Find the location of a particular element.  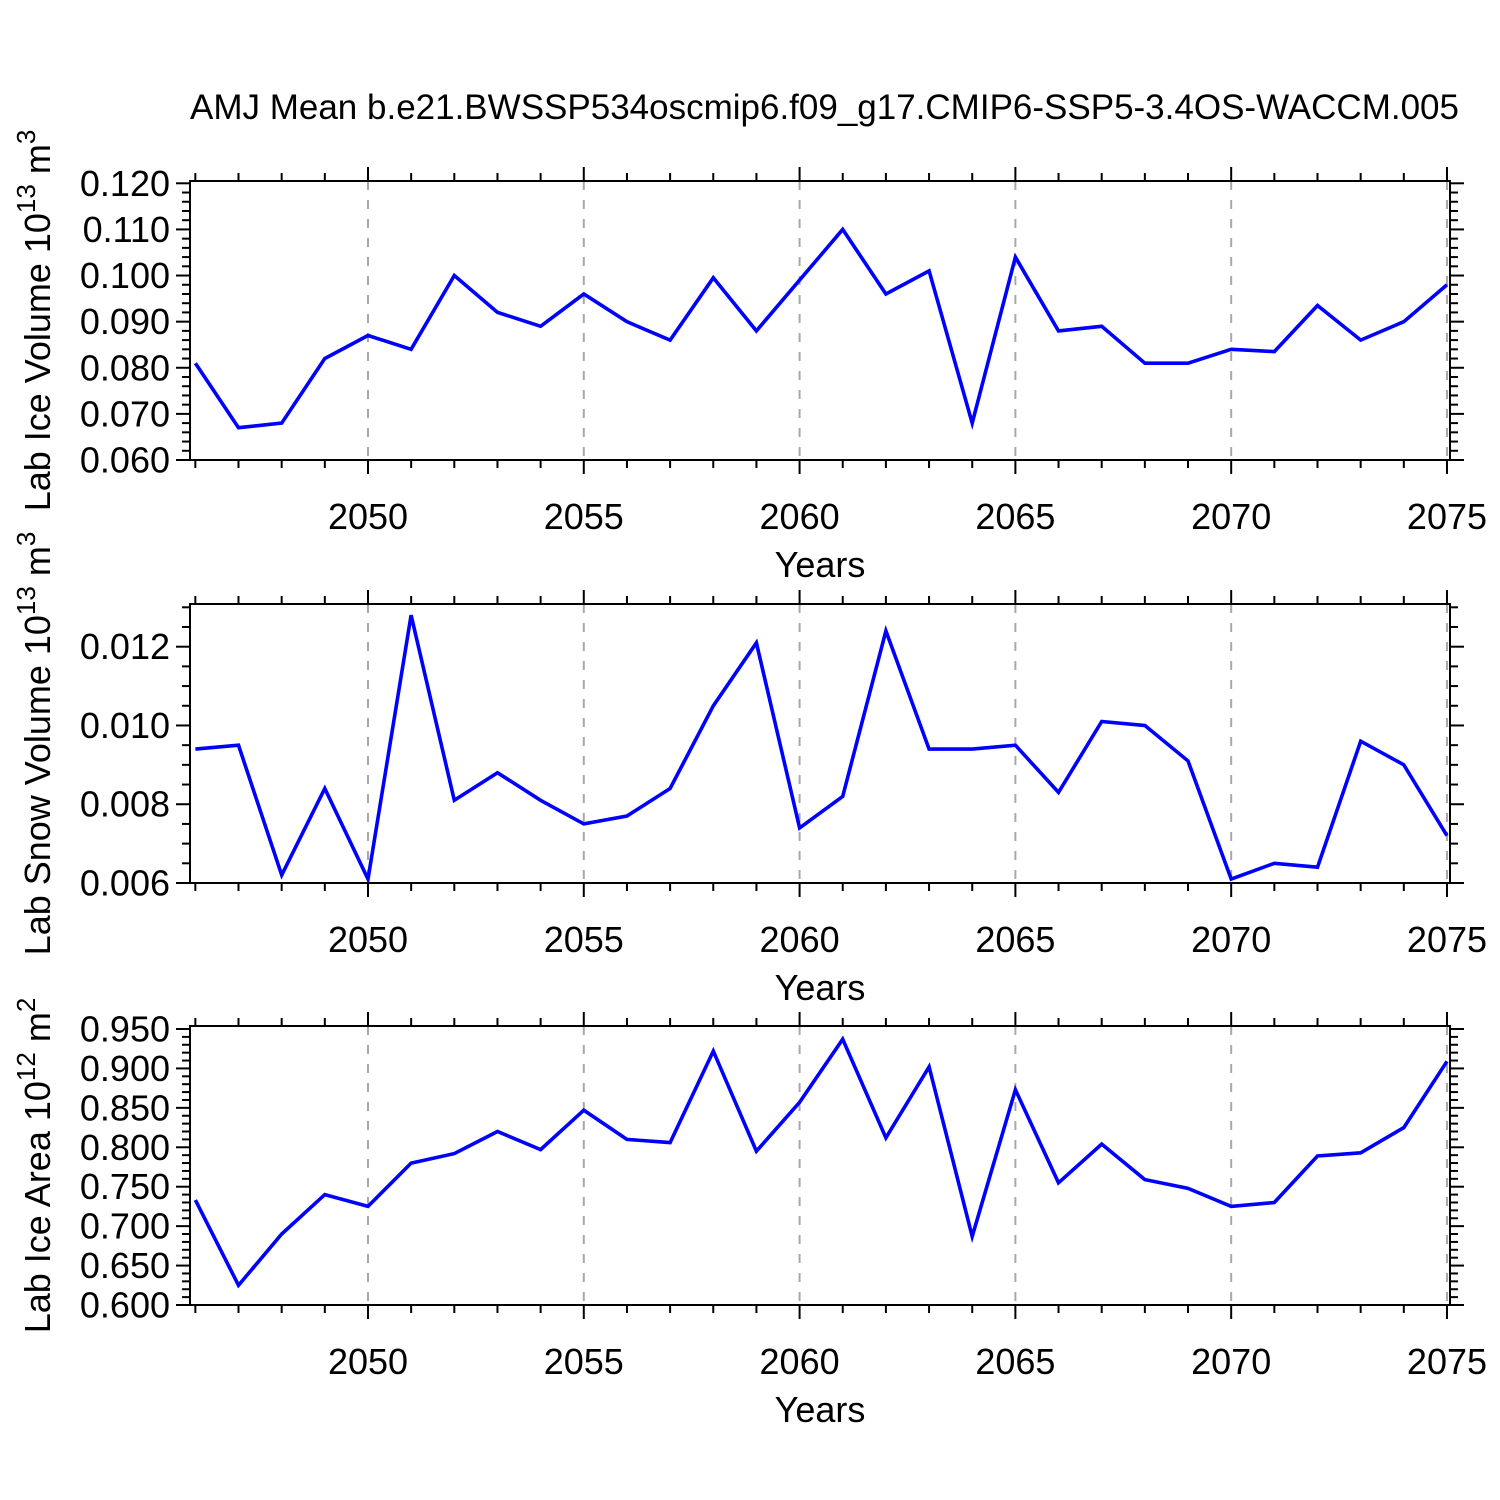

y-axis-title: Lab Ice Volume 1013 m3 is located at coordinates (34, 321).